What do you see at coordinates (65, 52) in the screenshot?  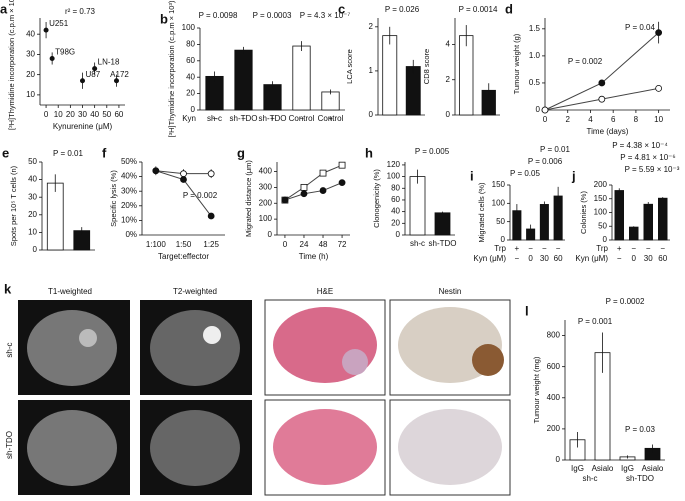 I see `point-label: T98G` at bounding box center [65, 52].